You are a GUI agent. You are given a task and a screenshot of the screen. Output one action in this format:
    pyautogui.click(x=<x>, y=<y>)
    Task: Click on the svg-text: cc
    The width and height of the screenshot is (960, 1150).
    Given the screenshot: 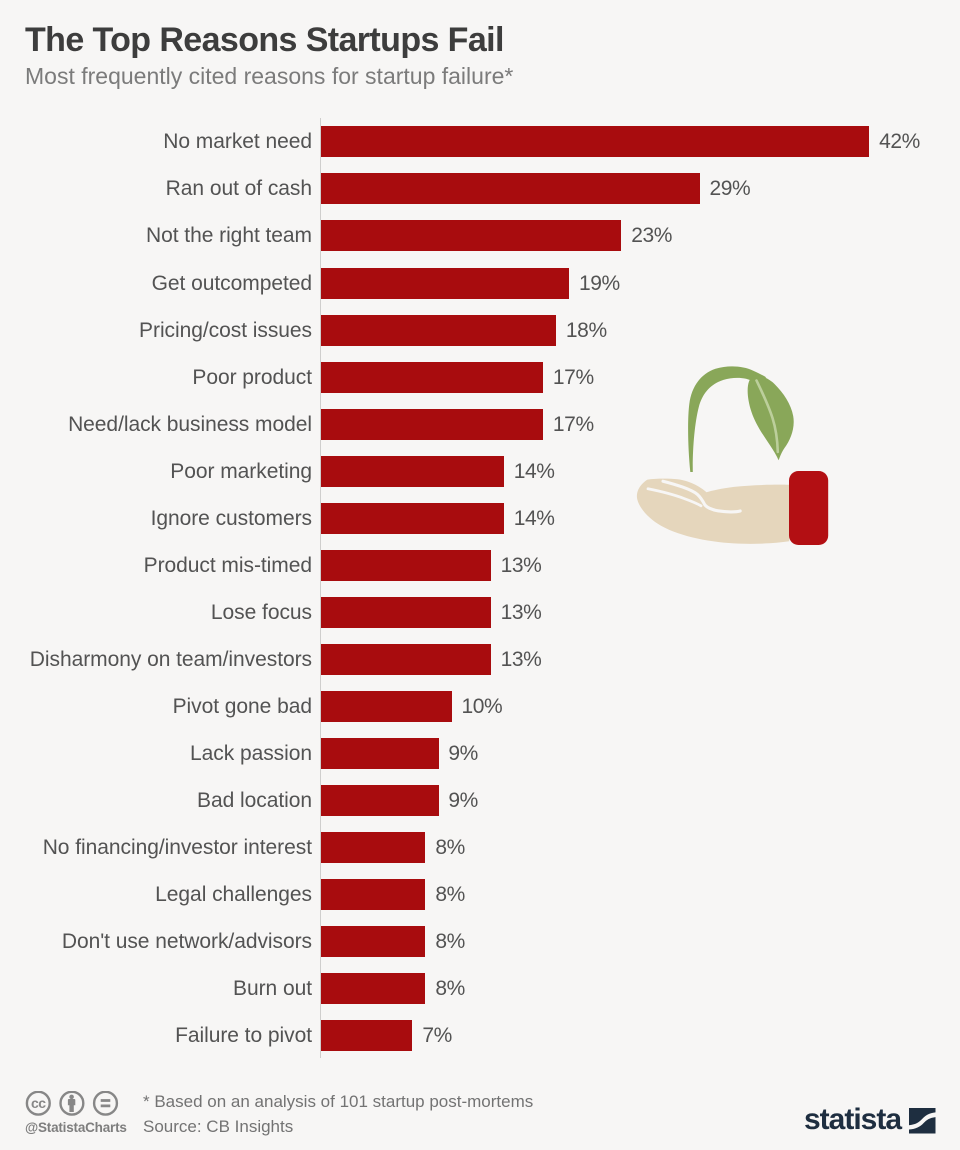 What is the action you would take?
    pyautogui.click(x=38, y=1103)
    